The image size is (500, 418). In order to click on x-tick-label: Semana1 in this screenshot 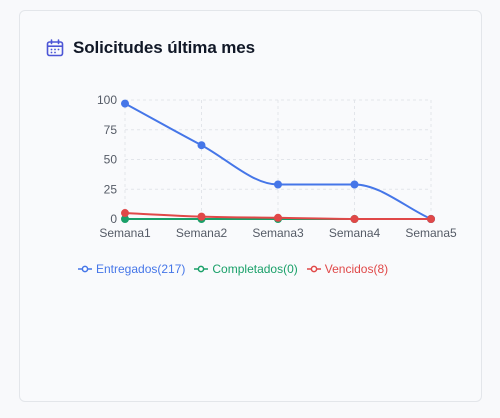, I will do `click(125, 233)`.